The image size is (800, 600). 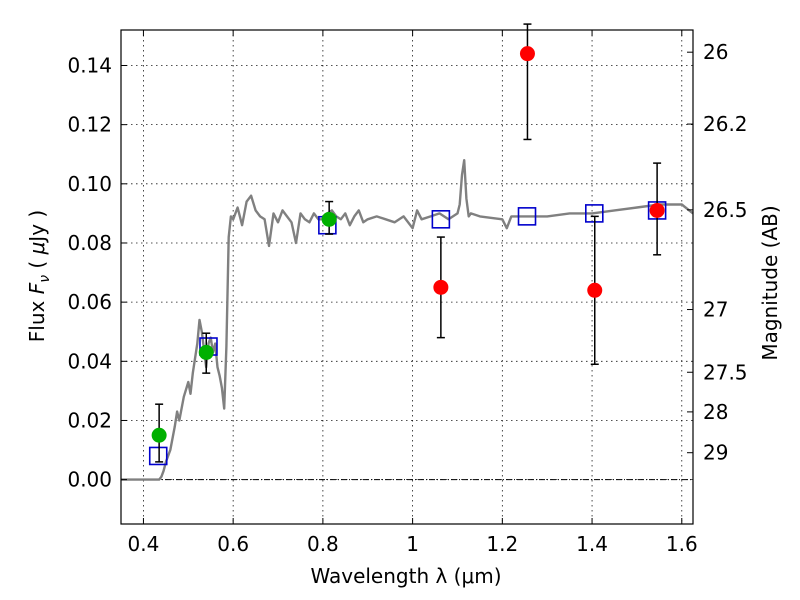 What do you see at coordinates (37, 227) in the screenshot?
I see `y-axis-label-unit: Jy )` at bounding box center [37, 227].